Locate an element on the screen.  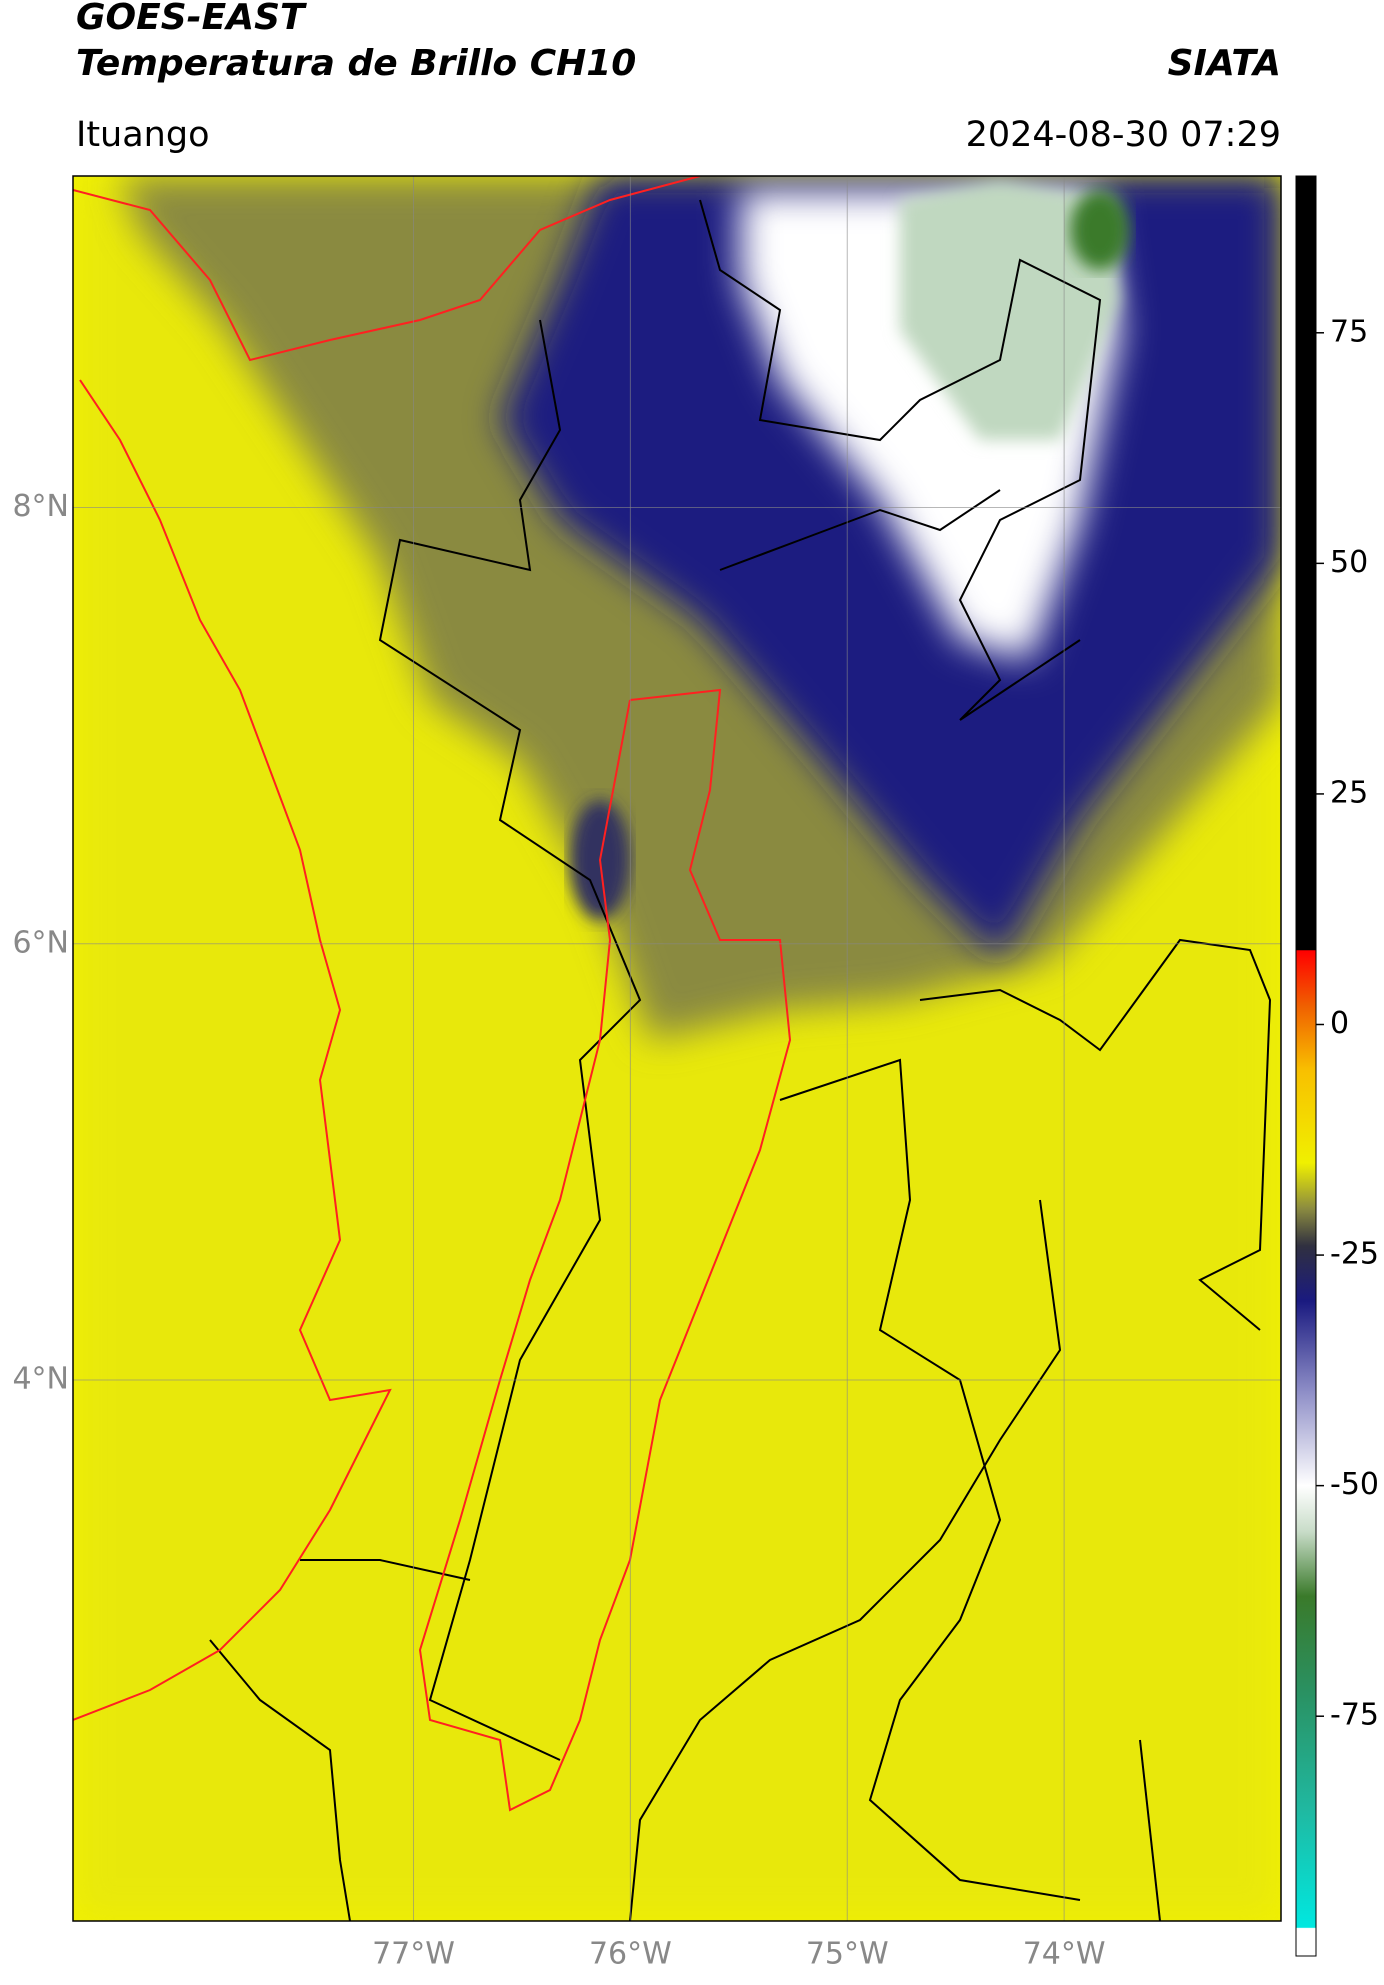
colorbar-tick-label: -25 is located at coordinates (1354, 1254).